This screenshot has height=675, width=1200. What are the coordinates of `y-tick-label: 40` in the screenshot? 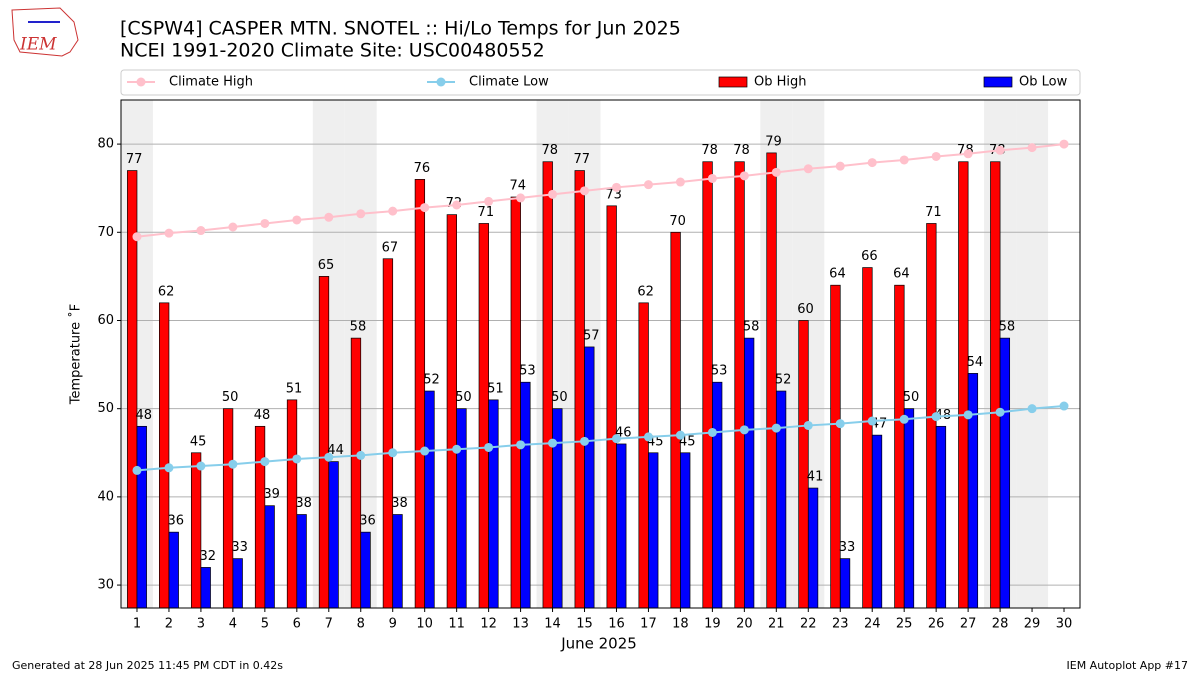 It's located at (105, 496).